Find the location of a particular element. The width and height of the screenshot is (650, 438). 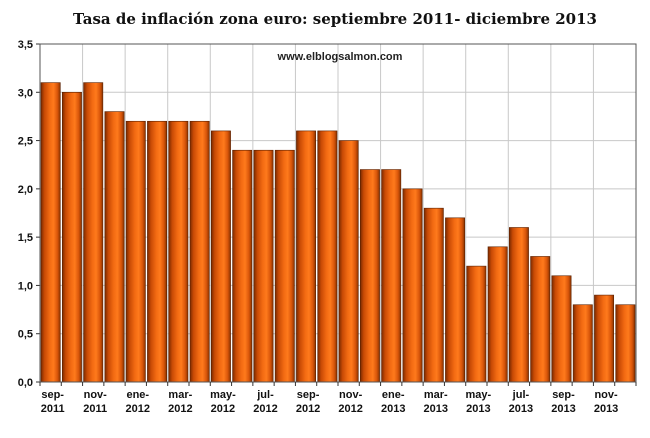

bar-feb-2013 is located at coordinates (412, 285).